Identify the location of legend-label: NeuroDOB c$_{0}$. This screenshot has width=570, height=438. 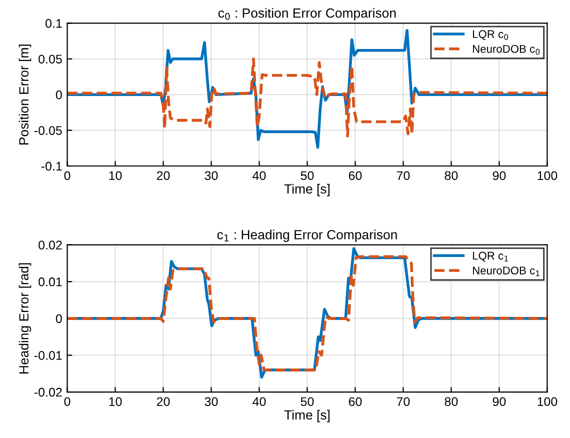
(506, 49).